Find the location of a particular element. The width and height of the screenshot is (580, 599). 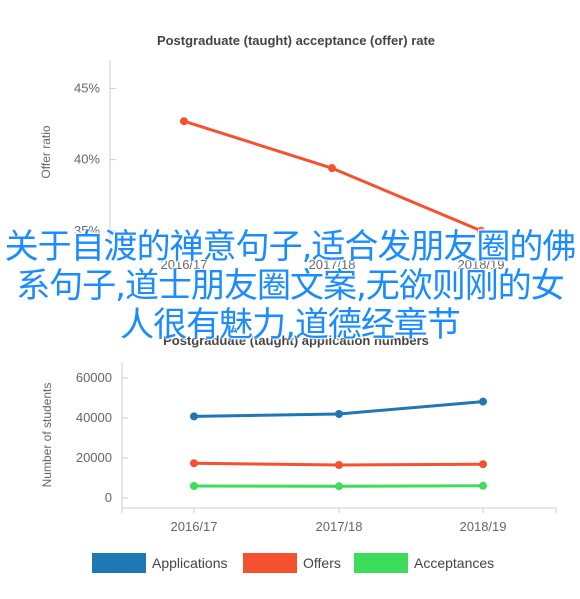

y-tick-label: 35% is located at coordinates (87, 230).